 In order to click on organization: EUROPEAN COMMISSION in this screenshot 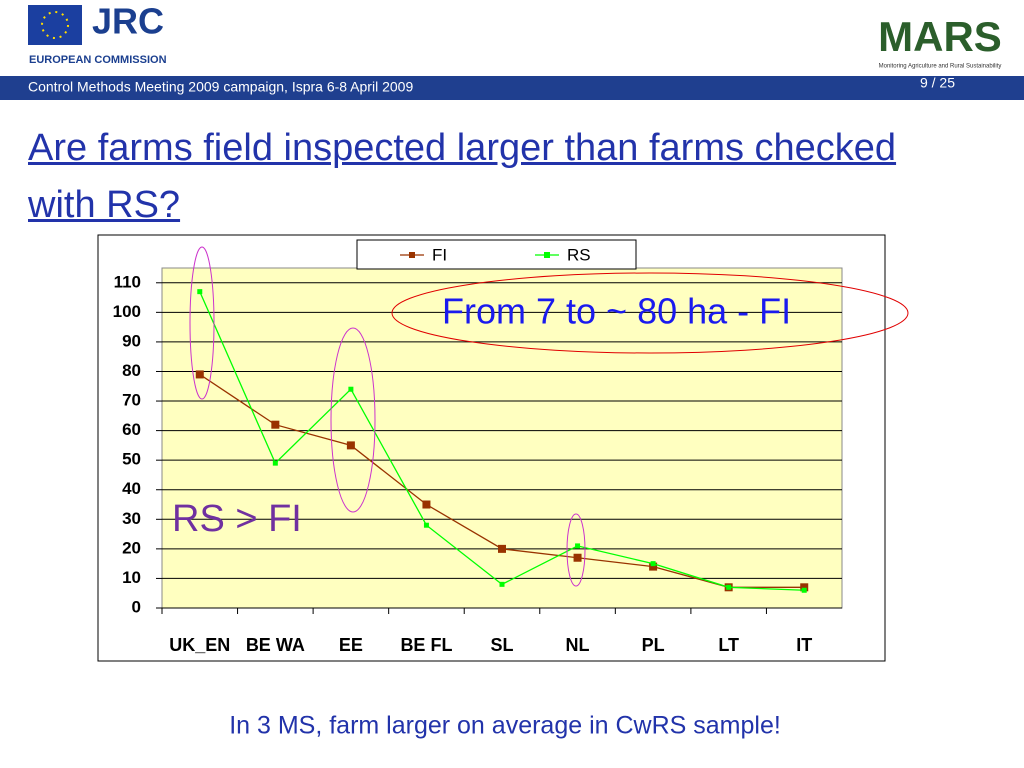, I will do `click(98, 60)`.